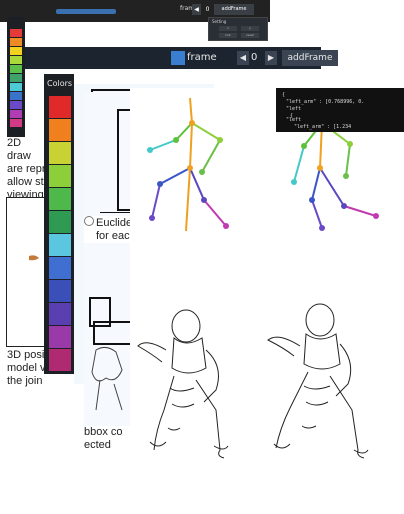 The width and height of the screenshot is (404, 514). What do you see at coordinates (26, 355) in the screenshot?
I see `doc-line: 3D posi` at bounding box center [26, 355].